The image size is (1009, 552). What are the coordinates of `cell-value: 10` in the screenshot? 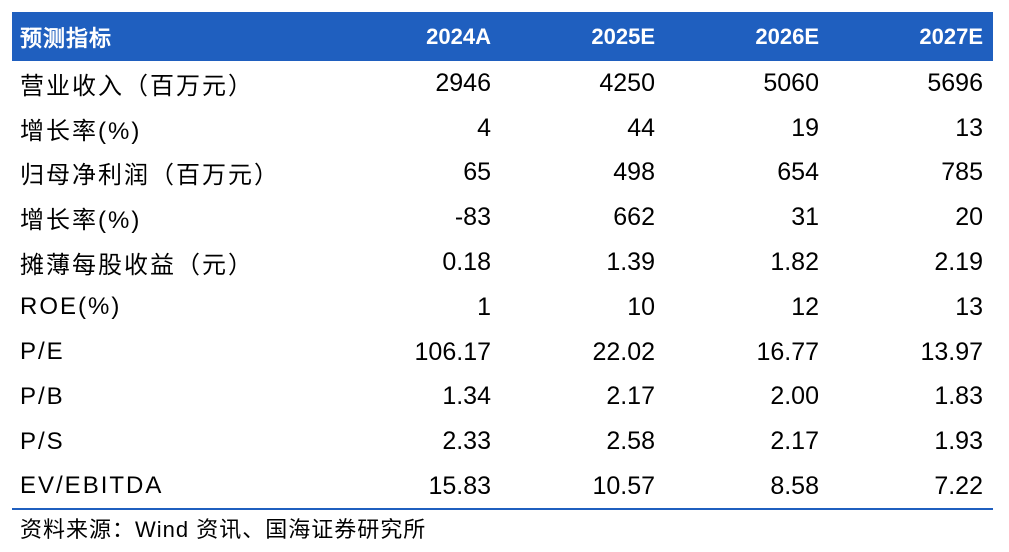 It's located at (641, 306).